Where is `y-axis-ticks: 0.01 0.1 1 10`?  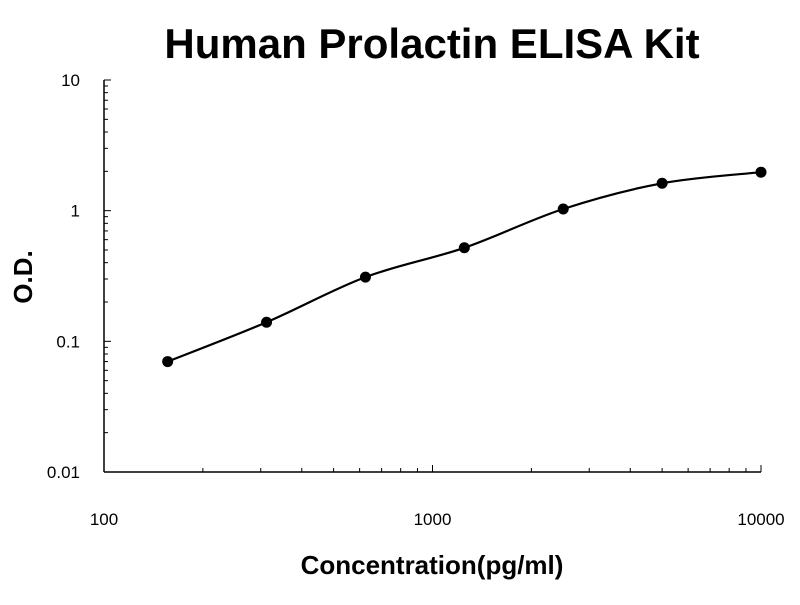 y-axis-ticks: 0.01 0.1 1 10 is located at coordinates (79, 276).